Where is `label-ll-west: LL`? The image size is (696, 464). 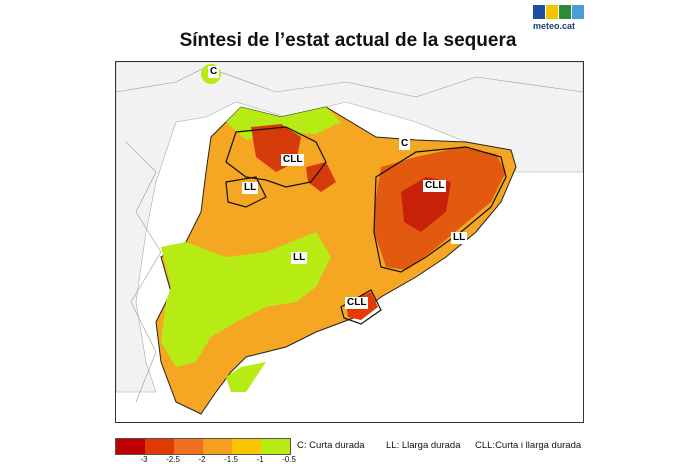 label-ll-west: LL is located at coordinates (250, 188).